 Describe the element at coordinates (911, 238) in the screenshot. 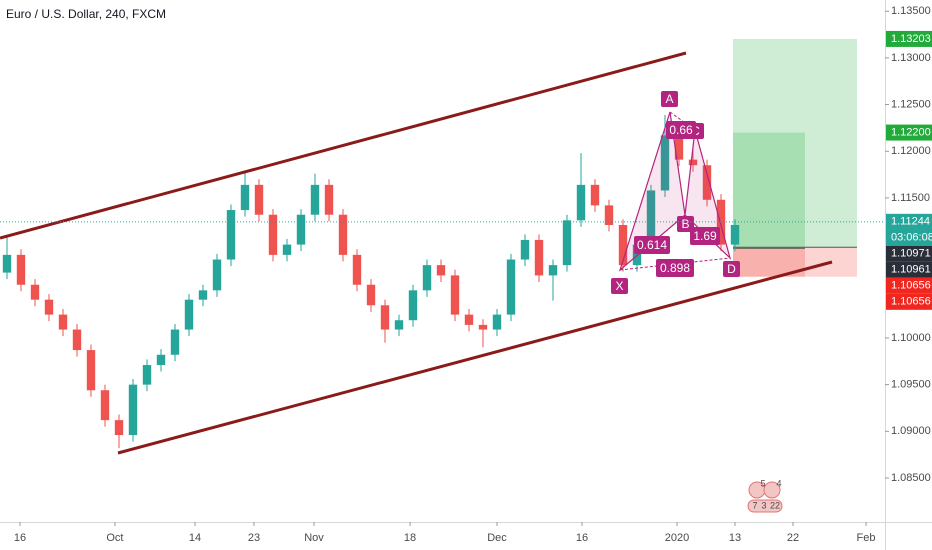

I see `countdown: 03:06:08` at that location.